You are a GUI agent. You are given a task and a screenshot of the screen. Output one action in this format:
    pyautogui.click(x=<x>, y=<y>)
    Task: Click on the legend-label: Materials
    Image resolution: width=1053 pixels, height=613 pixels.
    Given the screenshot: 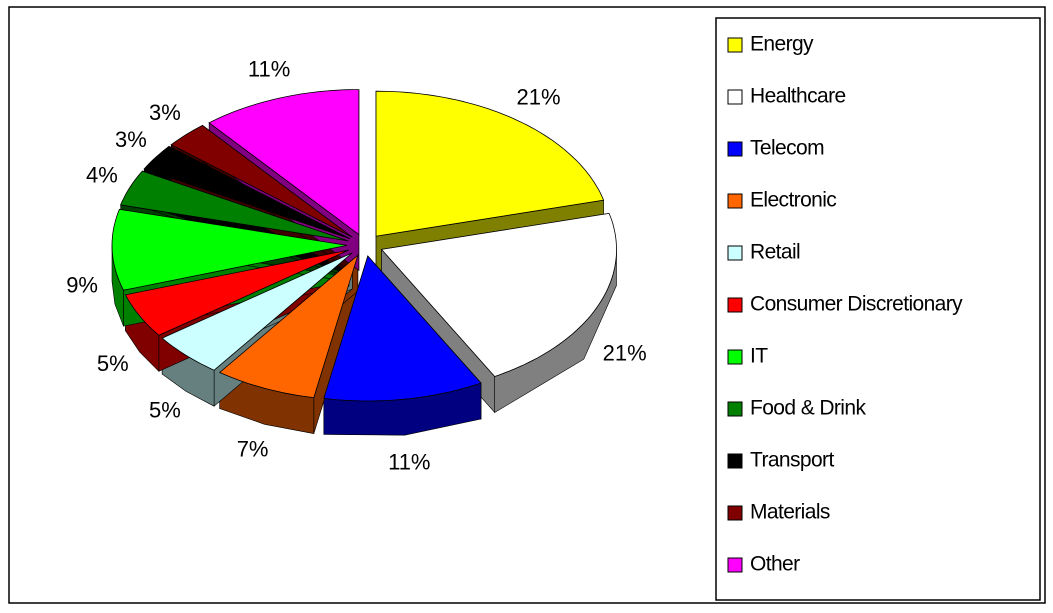 What is the action you would take?
    pyautogui.click(x=790, y=512)
    